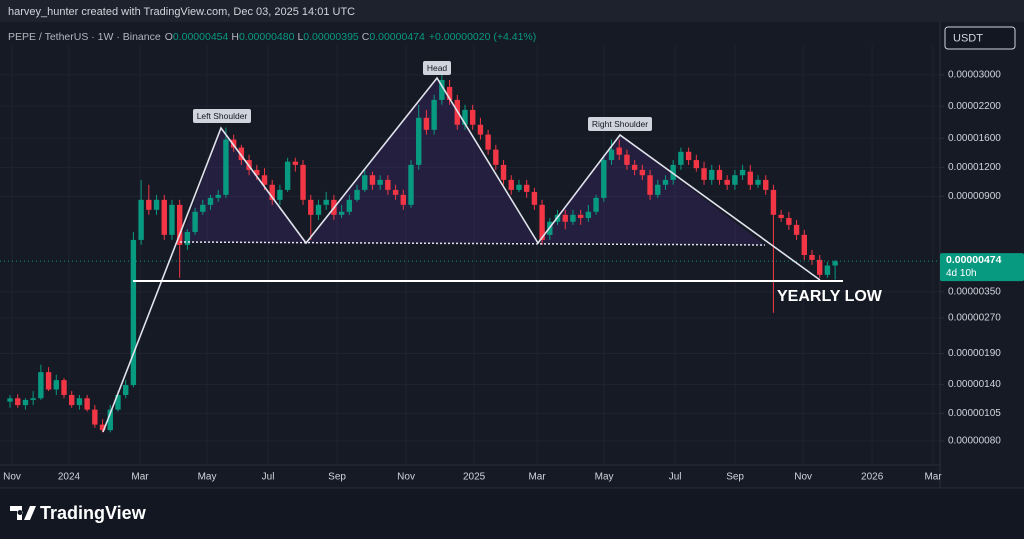 This screenshot has height=539, width=1024. Describe the element at coordinates (974, 138) in the screenshot. I see `y-tick-label: 0.00001600` at that location.